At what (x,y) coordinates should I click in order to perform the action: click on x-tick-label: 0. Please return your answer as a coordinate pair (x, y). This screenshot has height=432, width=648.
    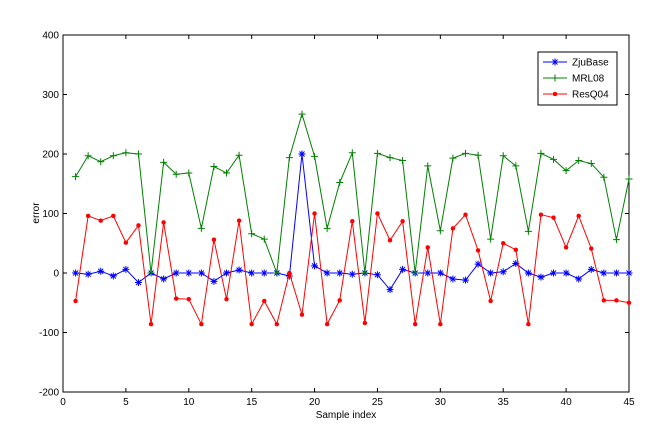
    Looking at the image, I should click on (63, 402).